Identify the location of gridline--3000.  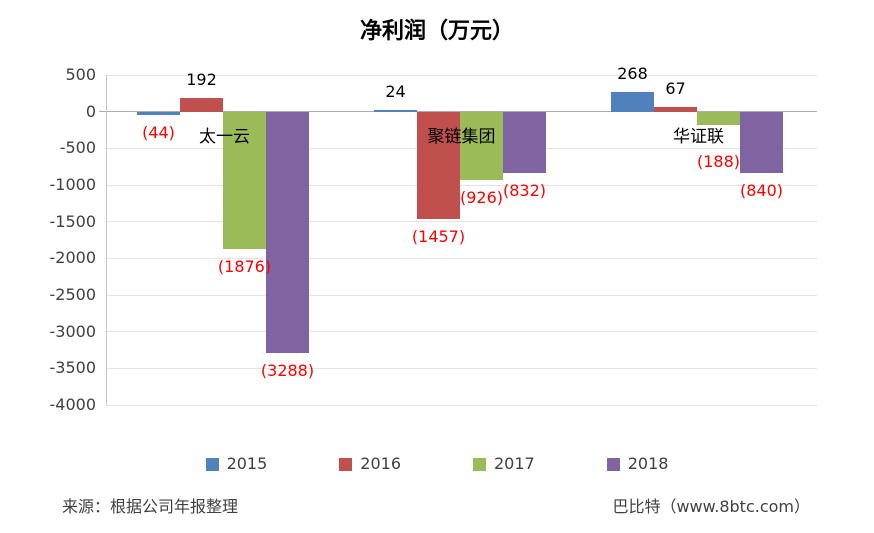
(461, 332).